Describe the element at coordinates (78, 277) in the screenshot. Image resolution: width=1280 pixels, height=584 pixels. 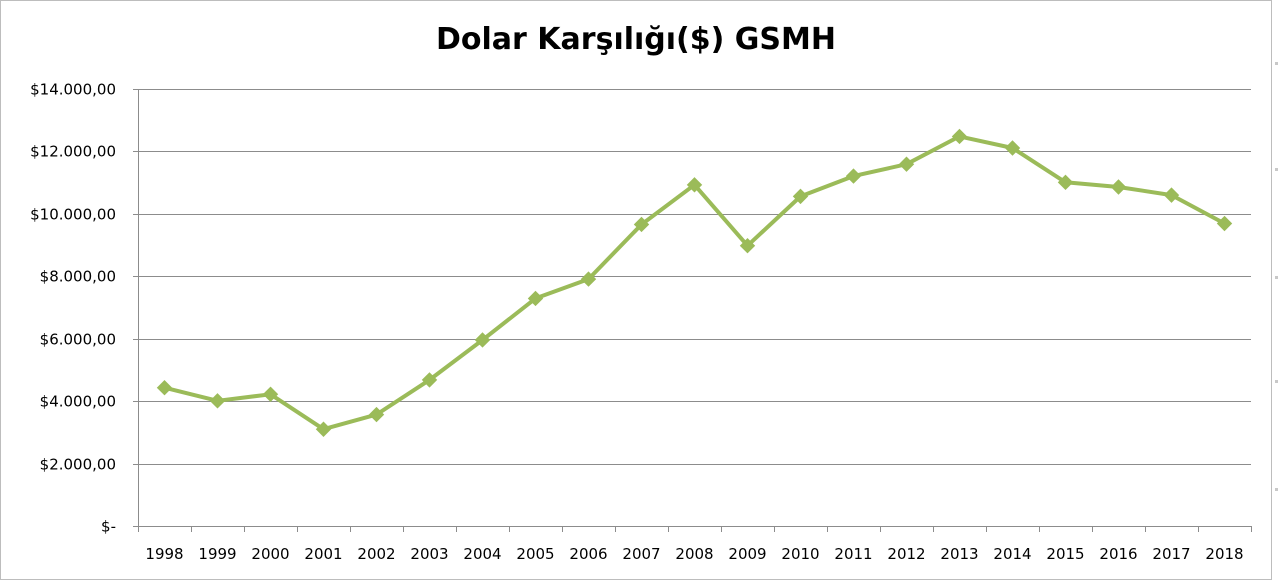
I see `y-tick-label: $8.000,00` at that location.